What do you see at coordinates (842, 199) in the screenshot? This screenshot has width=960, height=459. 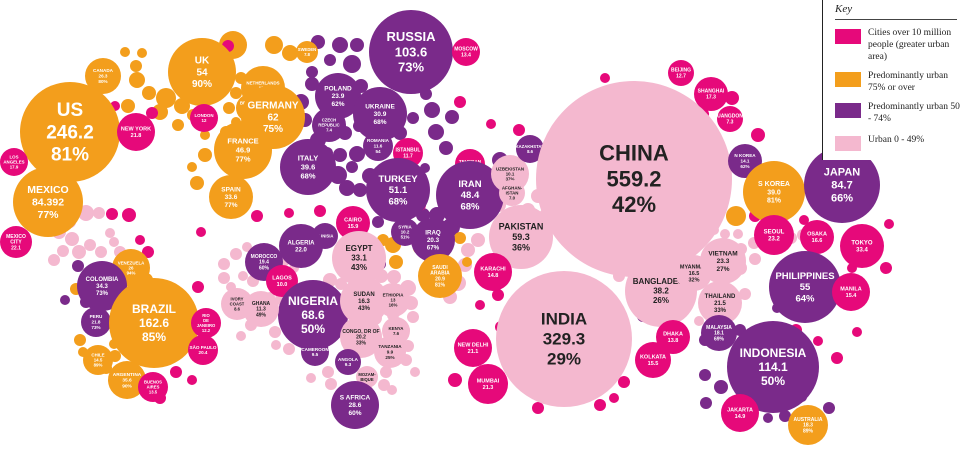 I see `bubble-pct-label: 66%` at bounding box center [842, 199].